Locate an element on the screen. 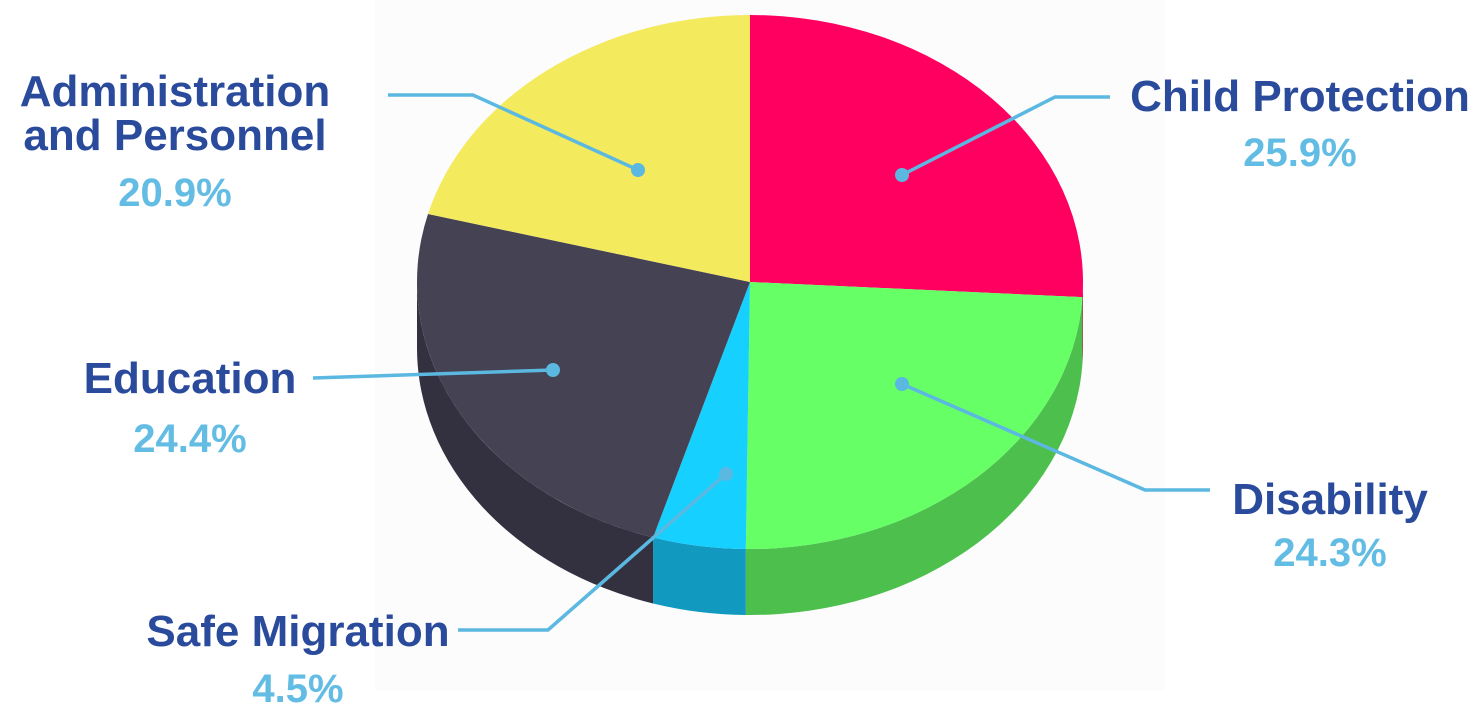 The image size is (1478, 705). leader-line-administration-and-personnel is located at coordinates (513, 132).